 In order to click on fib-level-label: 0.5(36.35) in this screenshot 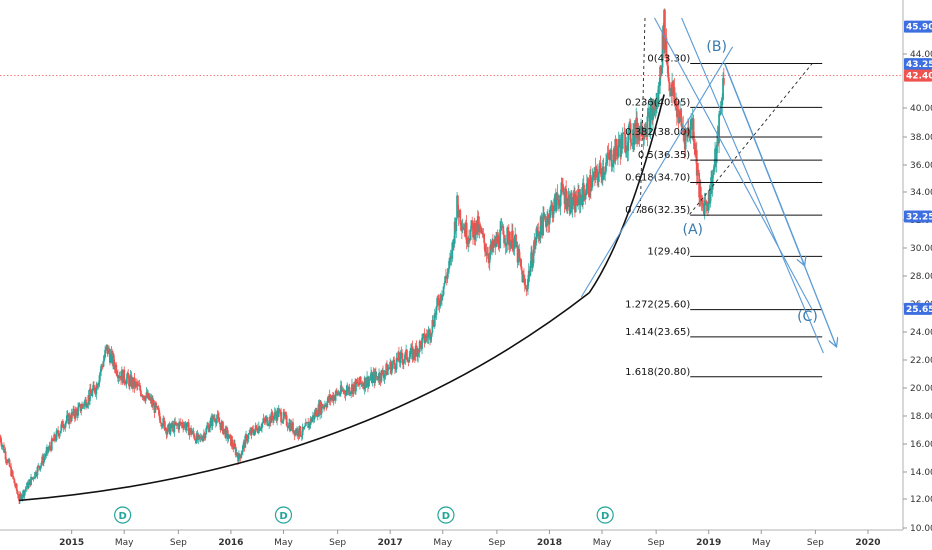, I will do `click(664, 155)`.